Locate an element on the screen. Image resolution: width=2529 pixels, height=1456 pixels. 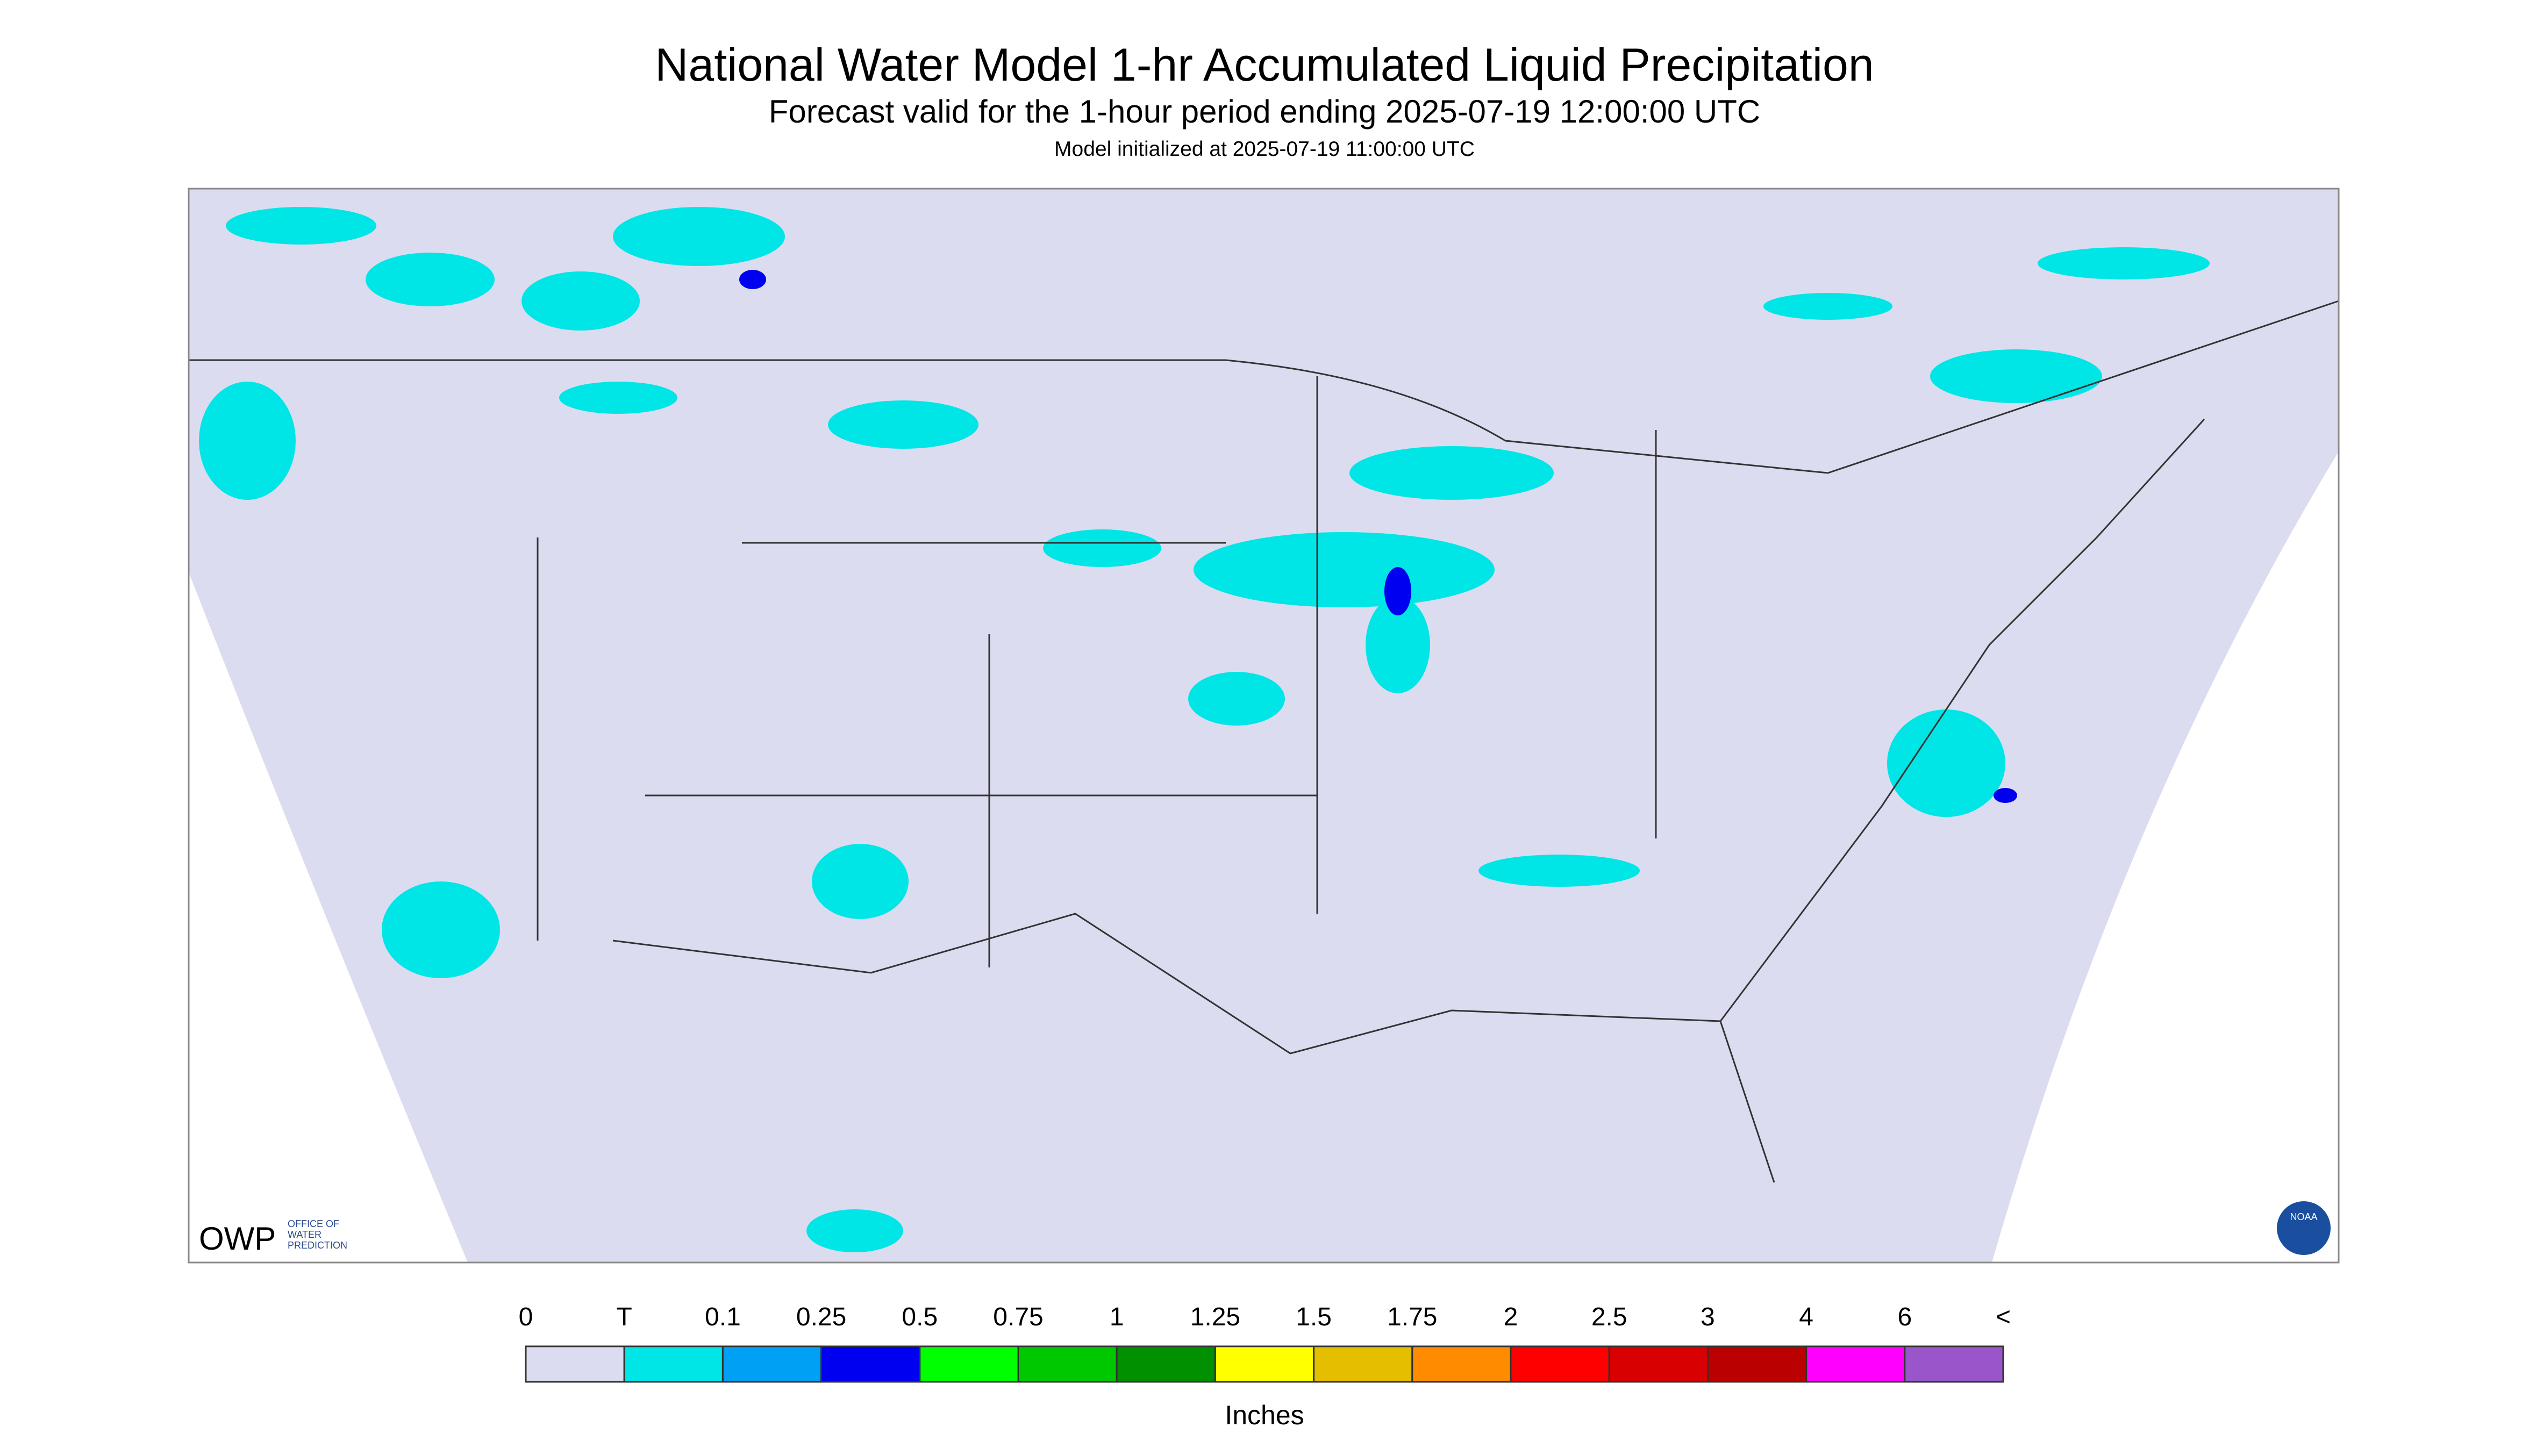
legend-label: 0.5 is located at coordinates (920, 1317).